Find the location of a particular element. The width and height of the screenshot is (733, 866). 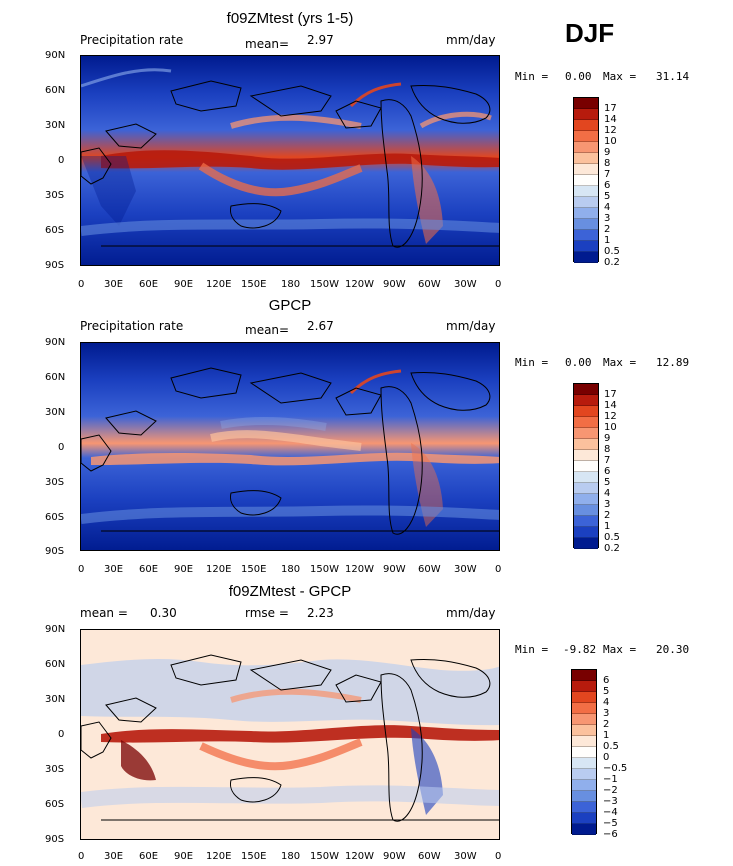

colorbar-diff is located at coordinates (584, 752).